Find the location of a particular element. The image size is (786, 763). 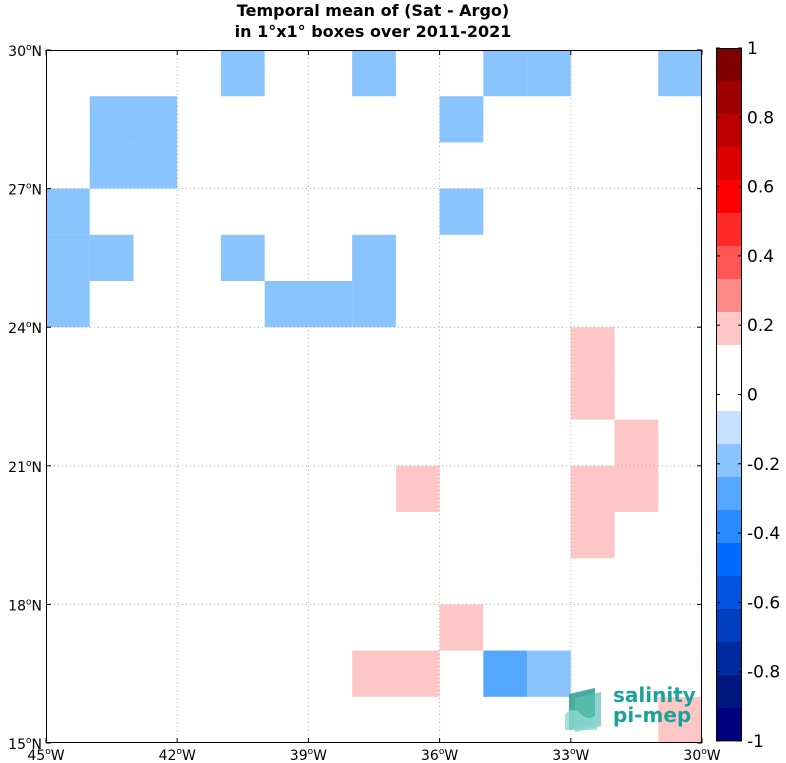

y-tick-label: 27oN is located at coordinates (25, 190).